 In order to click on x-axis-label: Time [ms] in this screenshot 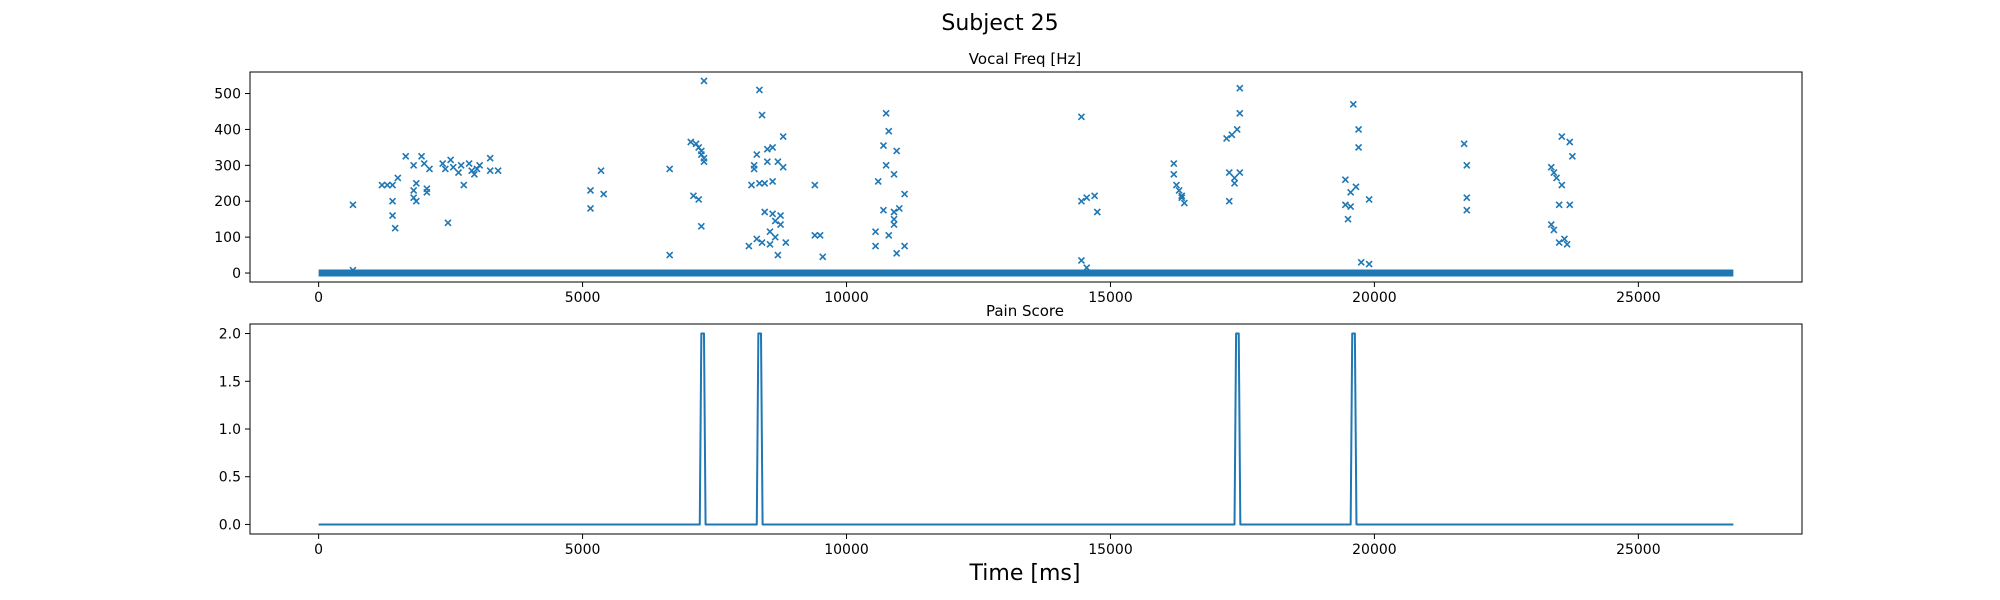, I will do `click(1025, 573)`.